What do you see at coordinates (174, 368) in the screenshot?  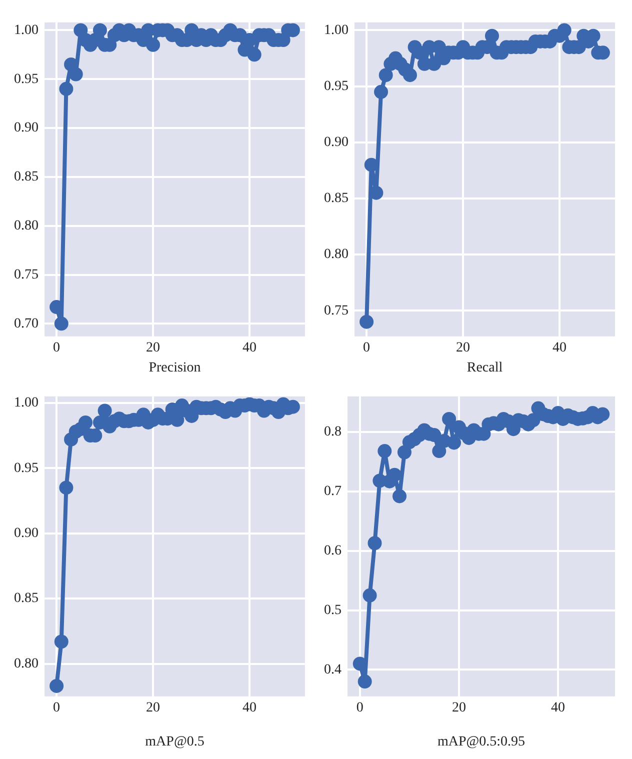 I see `x-axis-title: Precision` at bounding box center [174, 368].